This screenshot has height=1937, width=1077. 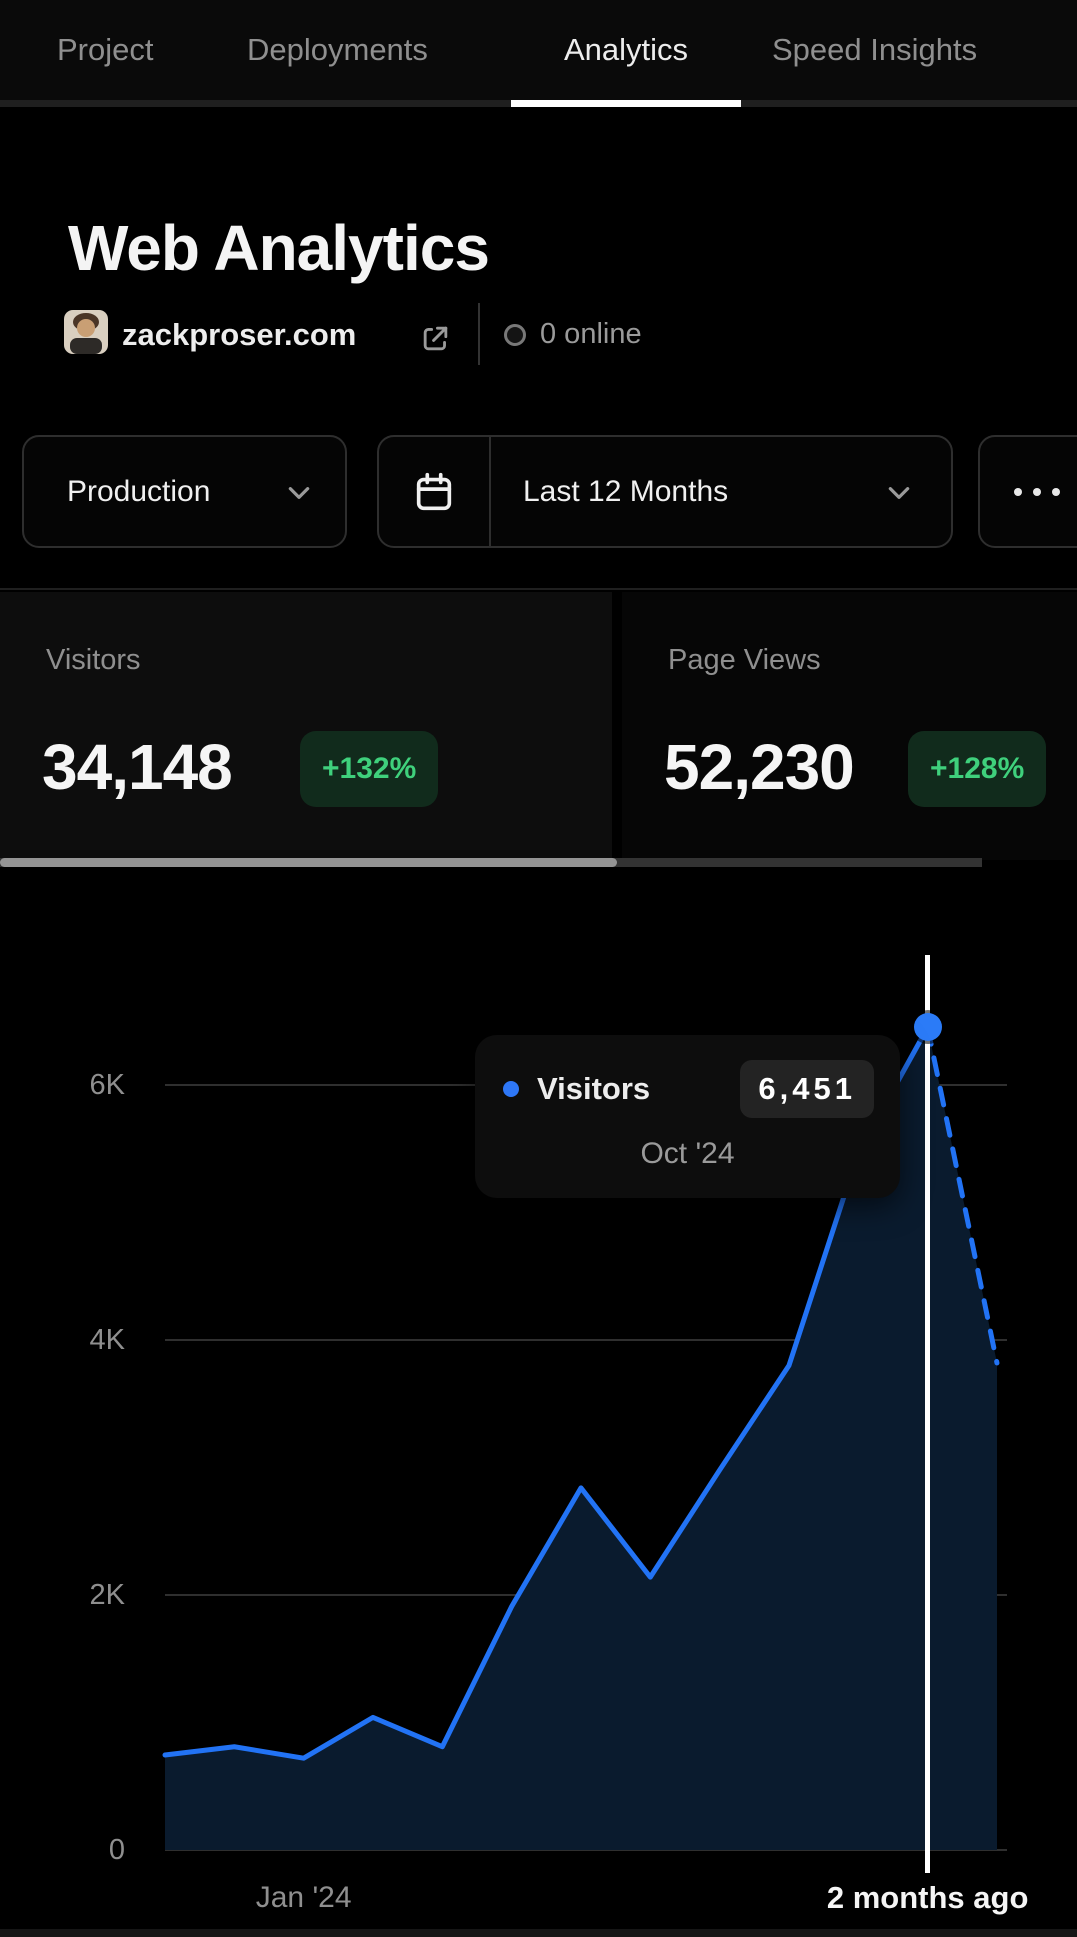 What do you see at coordinates (369, 769) in the screenshot?
I see `visitors-delta-badge: +132%` at bounding box center [369, 769].